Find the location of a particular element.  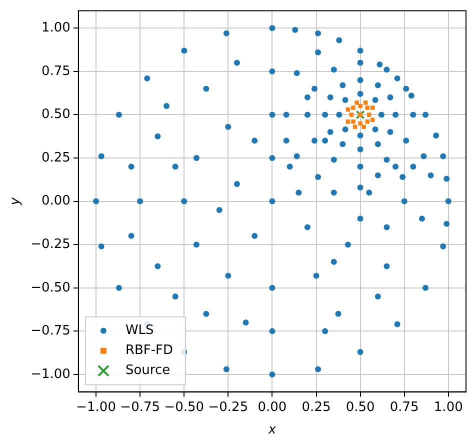

legend-label: Source is located at coordinates (147, 370).